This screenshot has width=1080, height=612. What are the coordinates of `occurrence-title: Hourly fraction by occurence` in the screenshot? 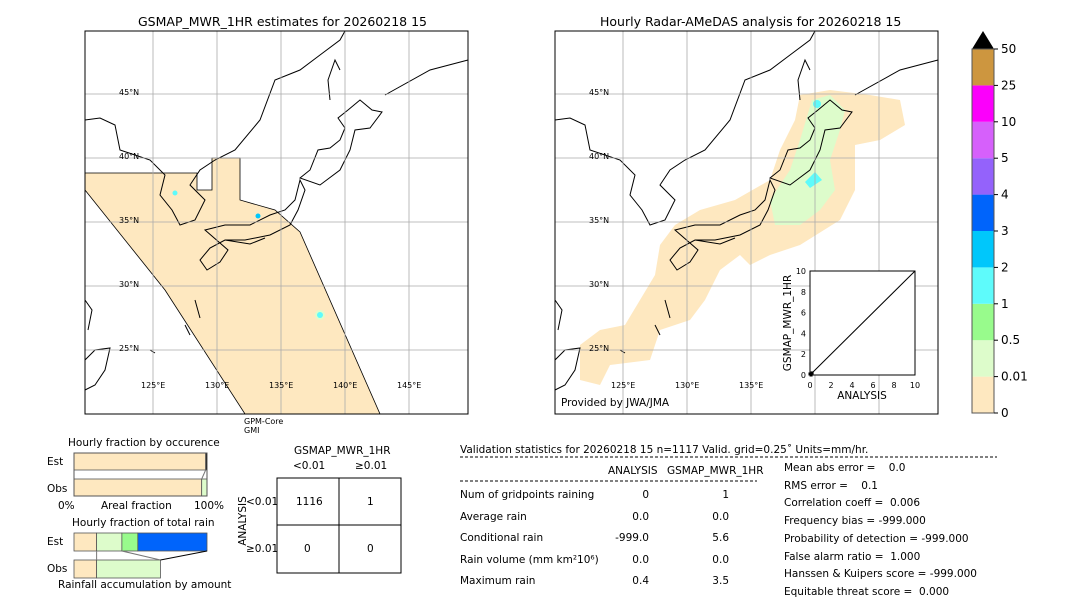 It's located at (144, 443).